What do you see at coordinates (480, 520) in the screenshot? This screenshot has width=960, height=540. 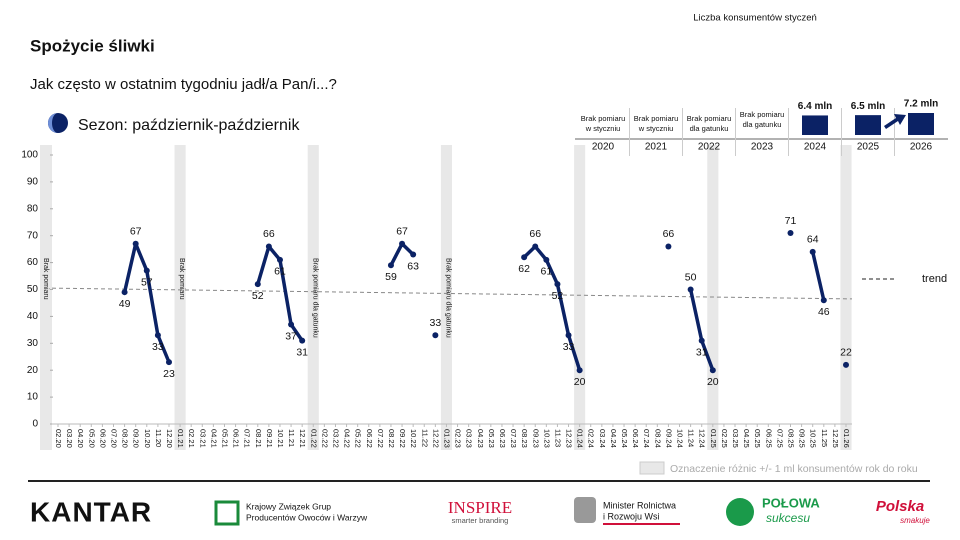 I see `logo-inspire-sub: smarter branding` at bounding box center [480, 520].